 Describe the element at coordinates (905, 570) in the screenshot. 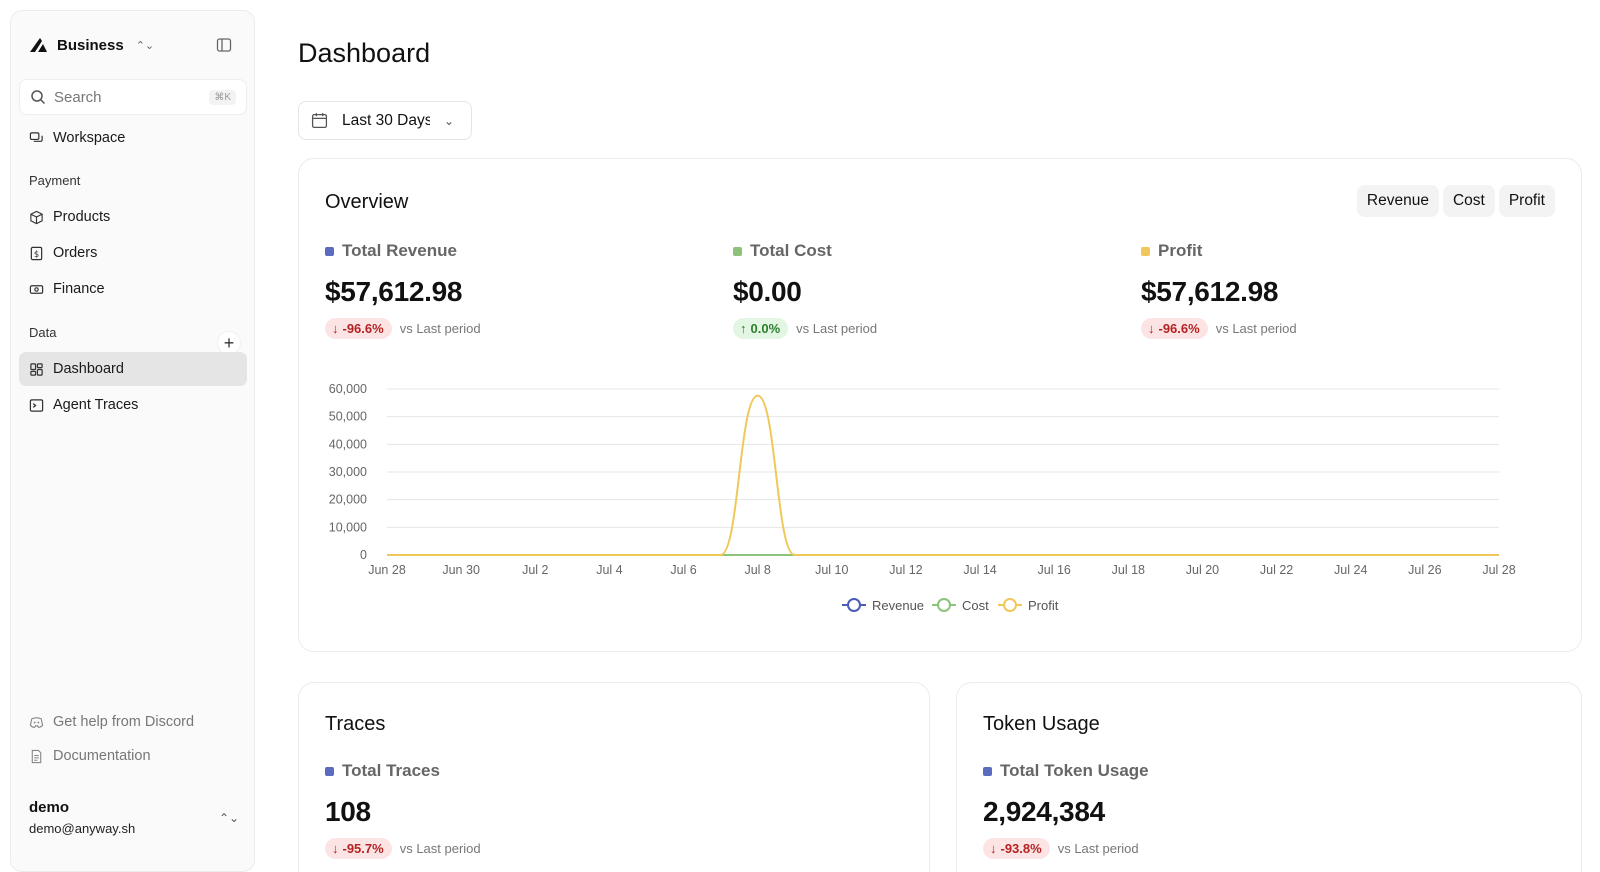

I see `x-tick-label: Jul 12` at that location.